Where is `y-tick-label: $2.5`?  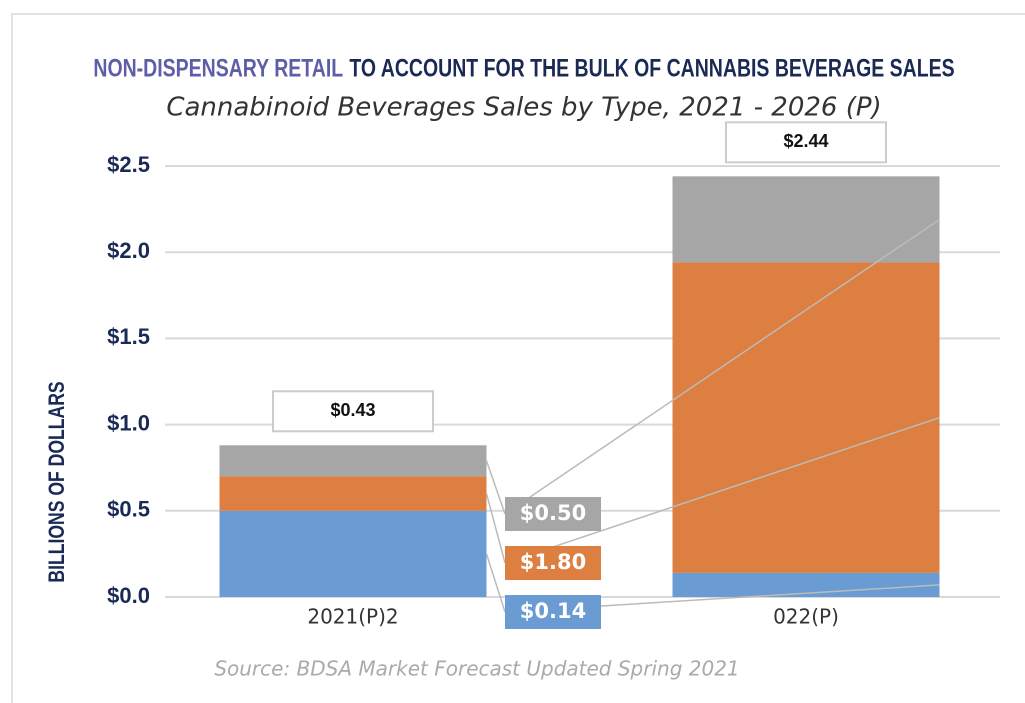
y-tick-label: $2.5 is located at coordinates (128, 164).